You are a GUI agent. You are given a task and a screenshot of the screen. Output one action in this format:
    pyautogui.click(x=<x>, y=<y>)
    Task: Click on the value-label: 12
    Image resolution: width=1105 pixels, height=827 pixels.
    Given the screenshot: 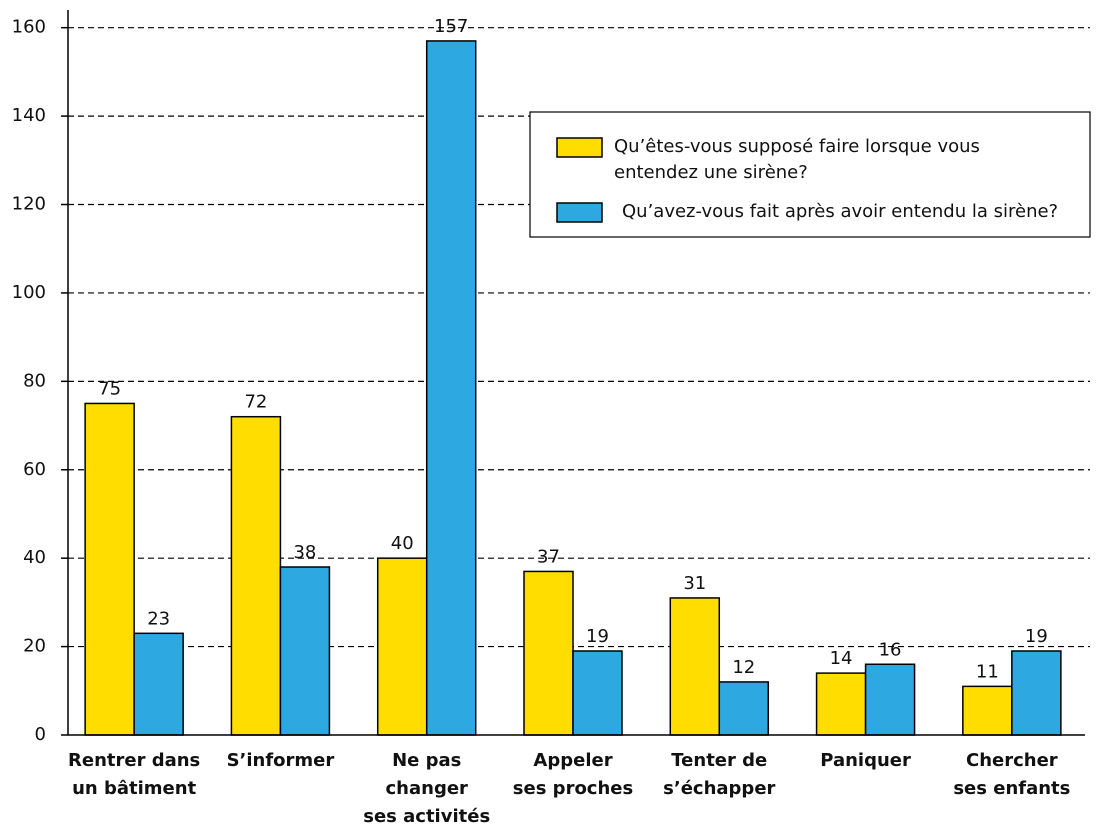 What is the action you would take?
    pyautogui.click(x=743, y=667)
    